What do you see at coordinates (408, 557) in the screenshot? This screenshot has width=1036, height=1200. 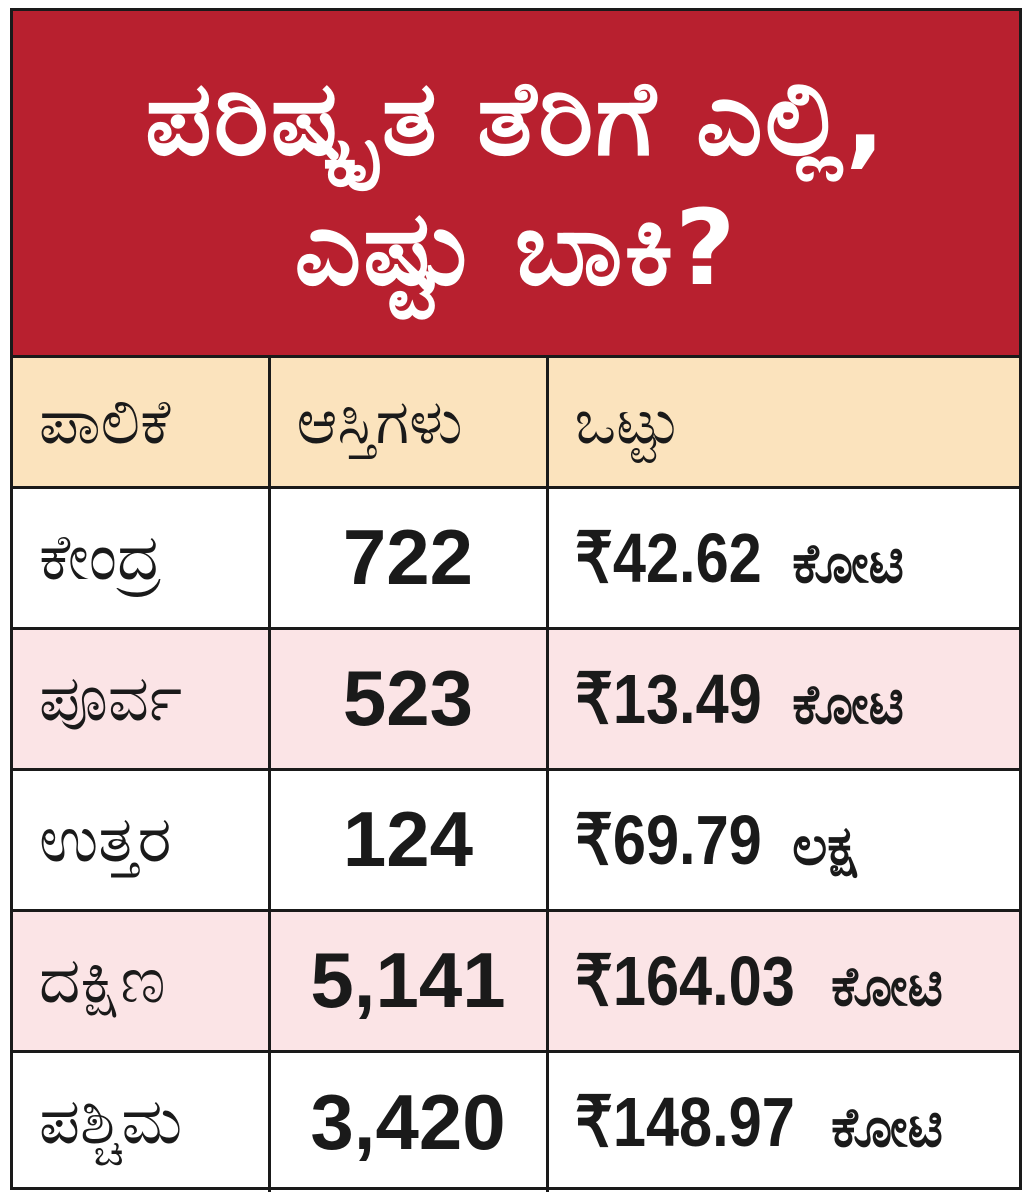 I see `properties-cell: 722` at bounding box center [408, 557].